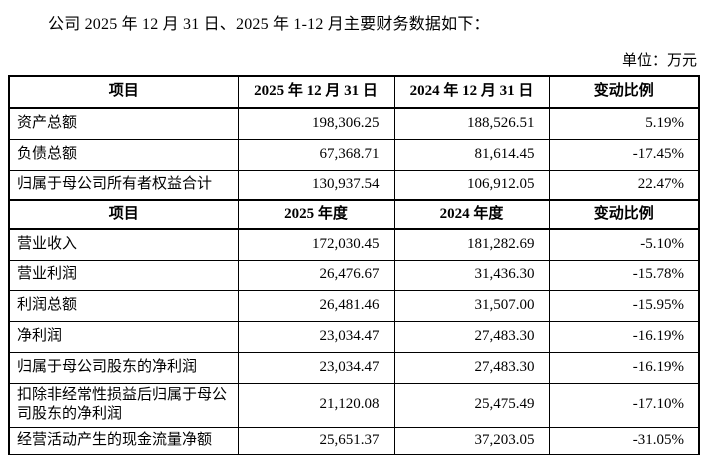 The image size is (708, 455). What do you see at coordinates (123, 275) in the screenshot?
I see `item-label-cell: 营业利润` at bounding box center [123, 275].